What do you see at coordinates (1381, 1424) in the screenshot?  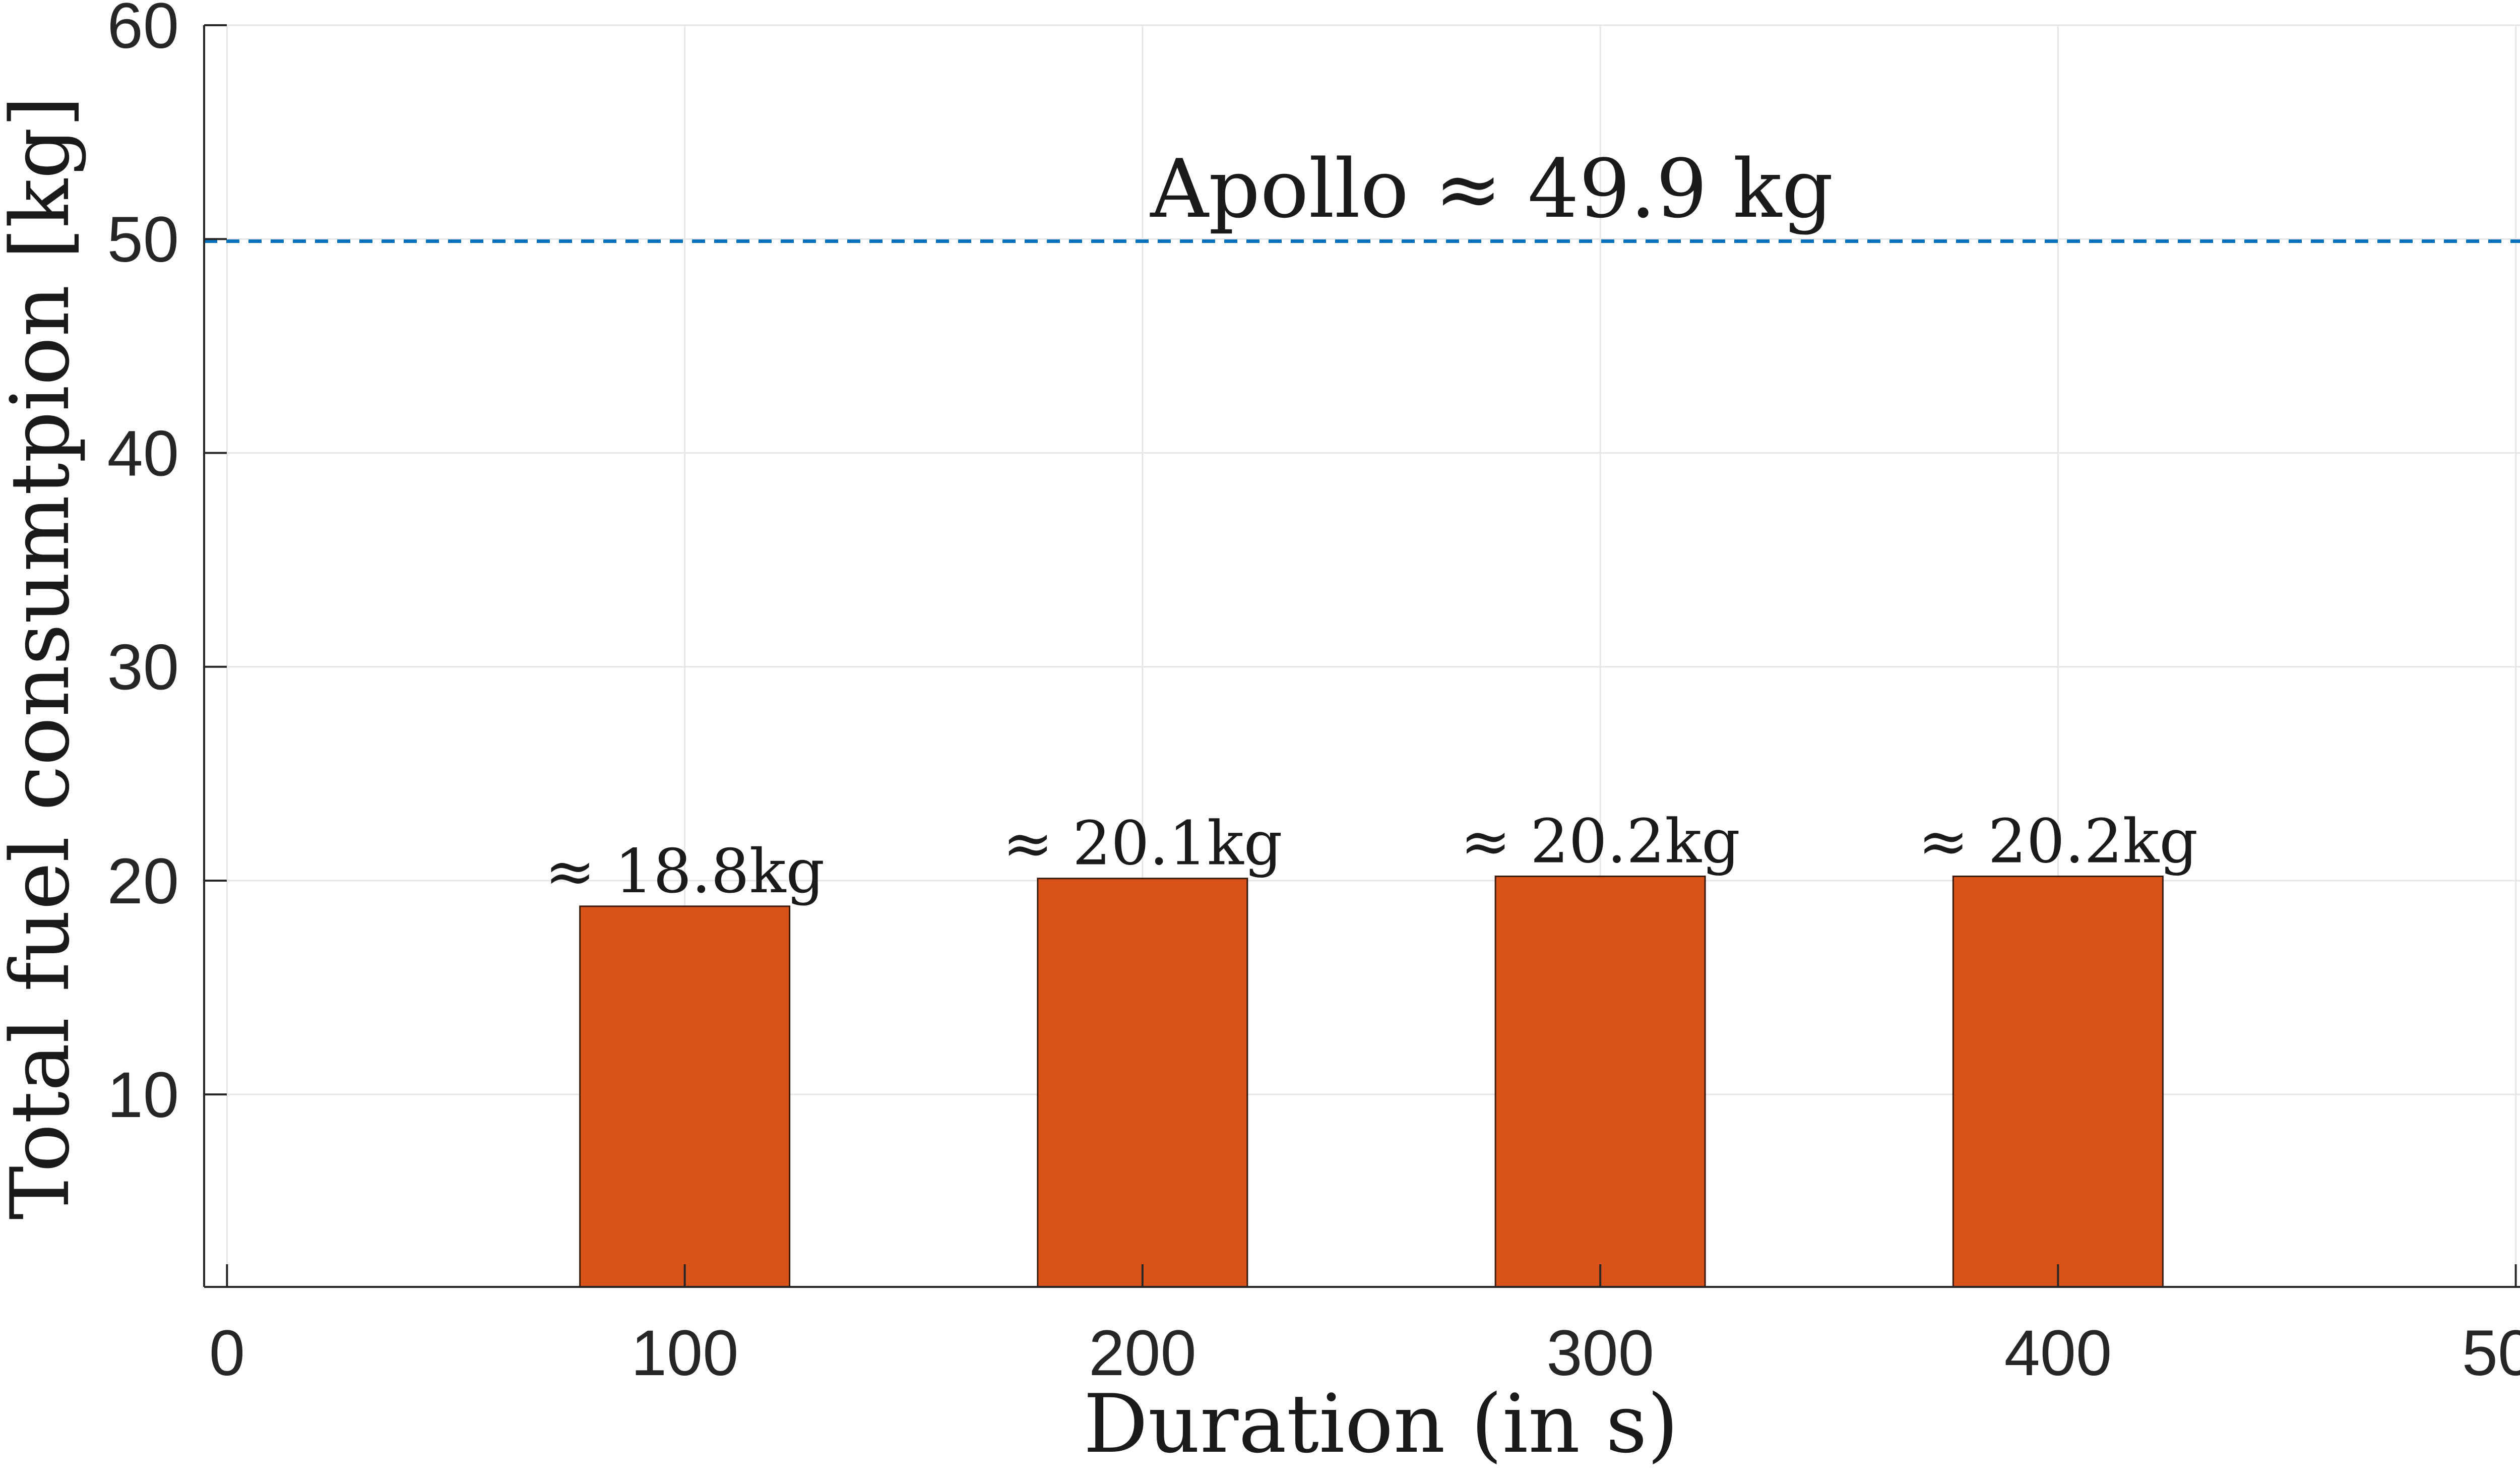 I see `x-axis-label: Duration (in s)` at bounding box center [1381, 1424].